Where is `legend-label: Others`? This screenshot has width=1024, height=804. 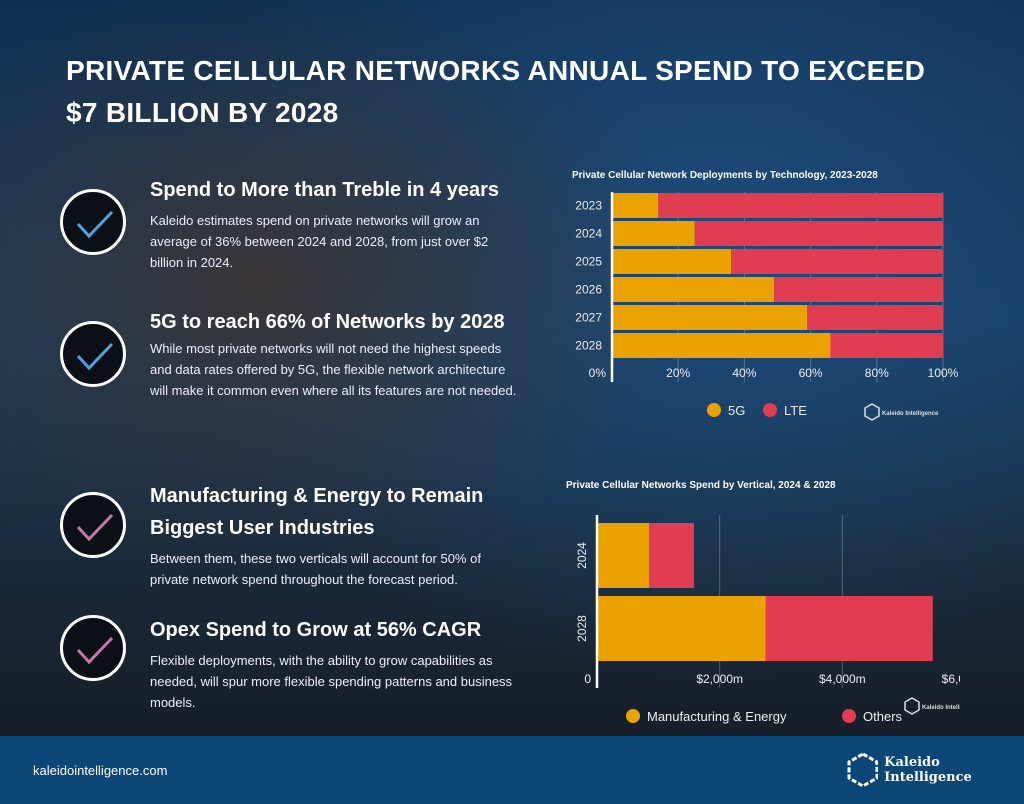
legend-label: Others is located at coordinates (883, 716).